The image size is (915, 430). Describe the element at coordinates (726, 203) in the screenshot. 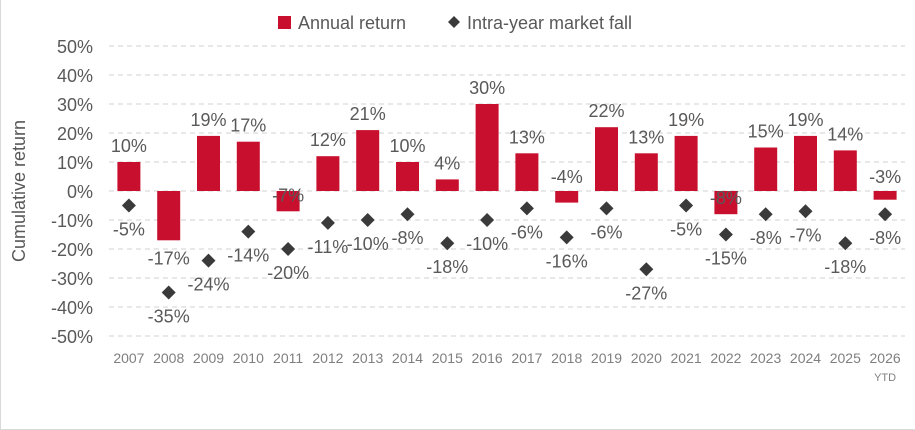

I see `bar-2022` at that location.